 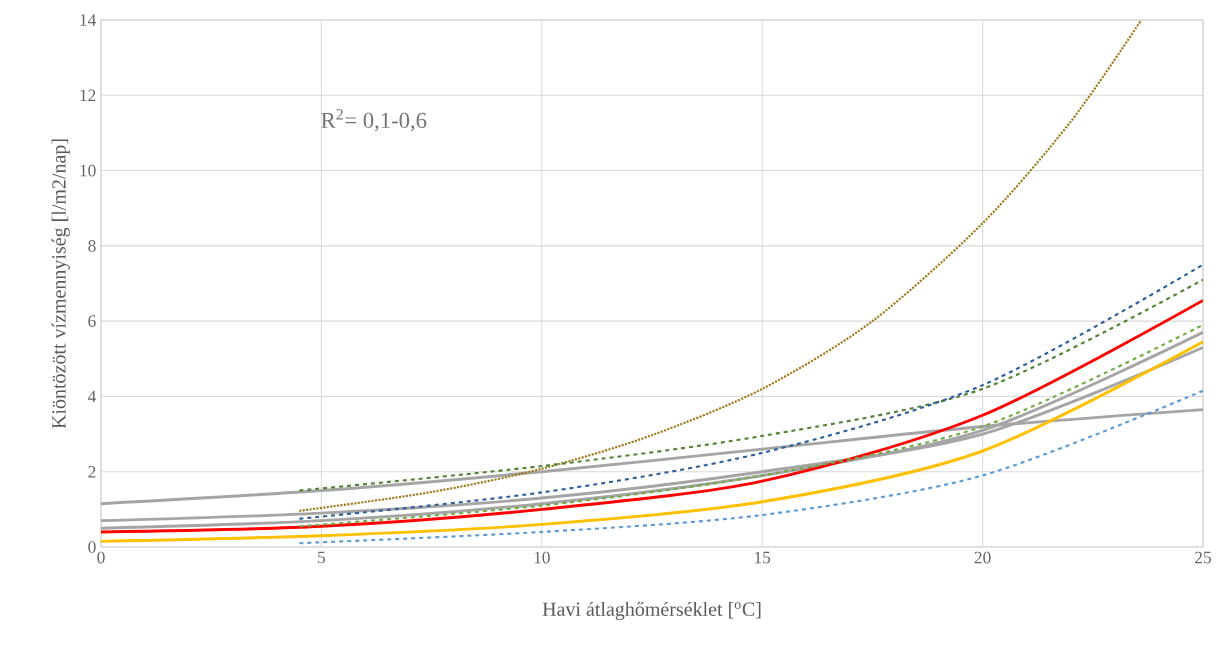 I want to click on y-tick-label: 12, so click(x=88, y=95).